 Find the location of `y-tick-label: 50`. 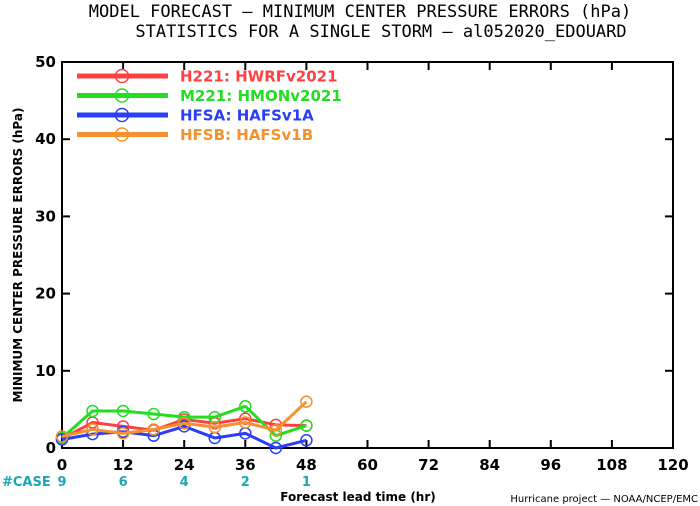

y-tick-label: 50 is located at coordinates (45, 62).